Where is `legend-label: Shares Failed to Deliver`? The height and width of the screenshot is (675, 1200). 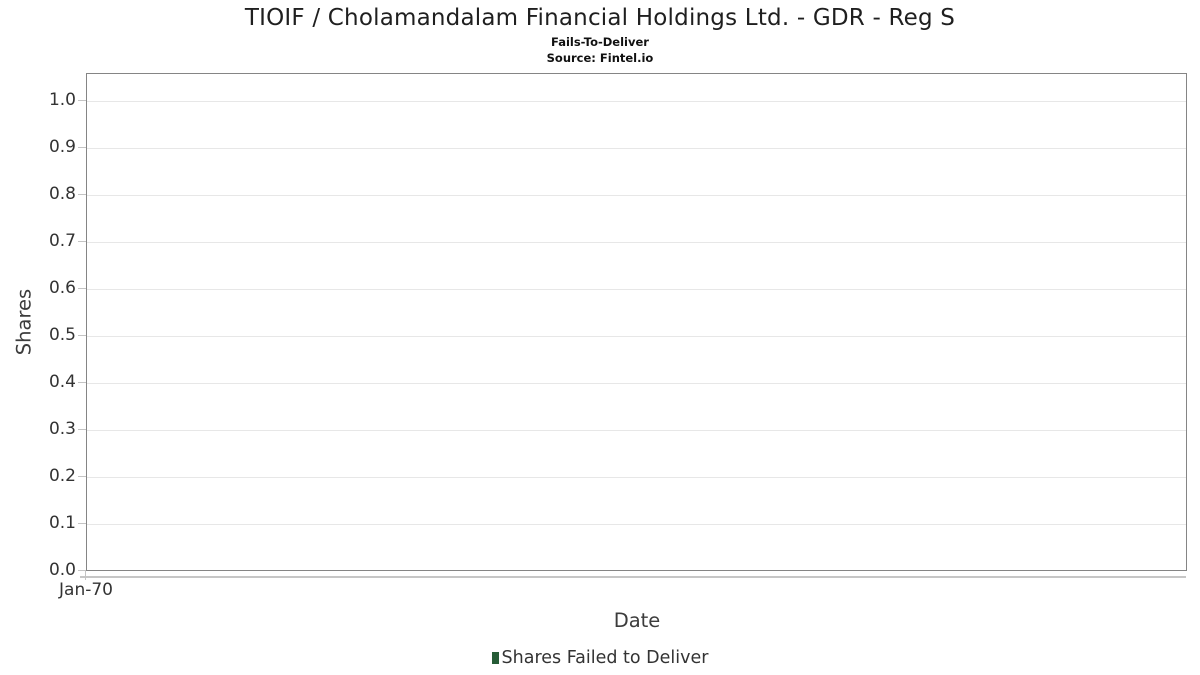 legend-label: Shares Failed to Deliver is located at coordinates (605, 658).